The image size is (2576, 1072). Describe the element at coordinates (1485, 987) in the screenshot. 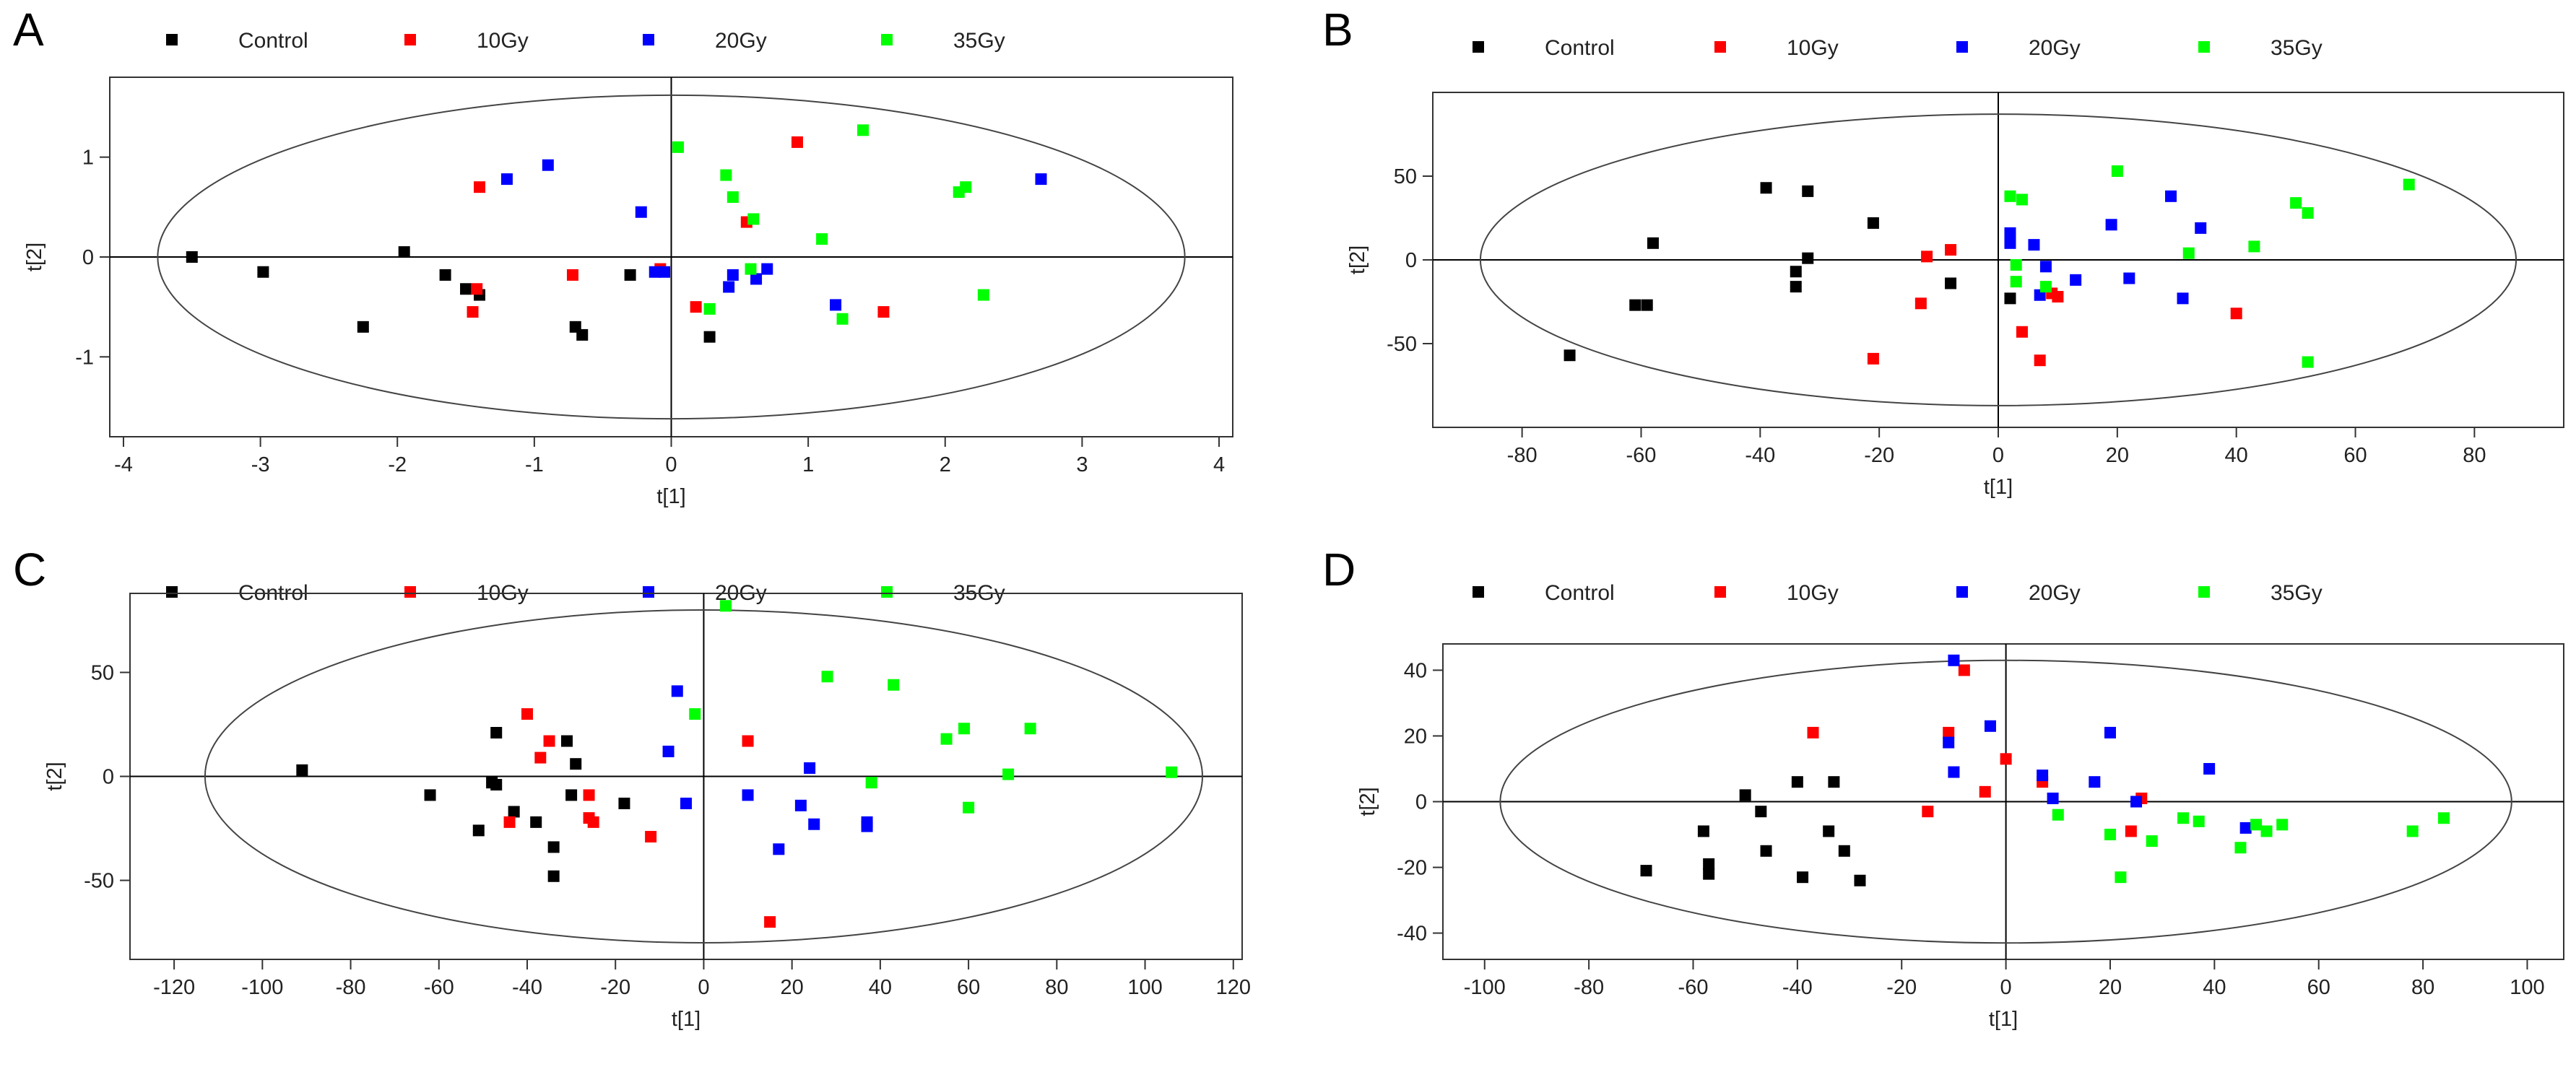

I see `x-tick-label: -100` at that location.